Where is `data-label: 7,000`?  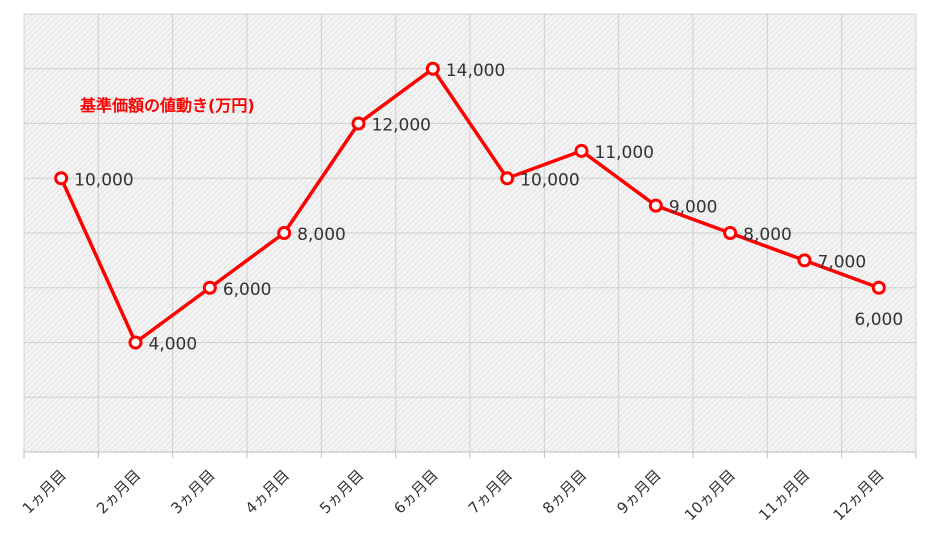 data-label: 7,000 is located at coordinates (842, 262).